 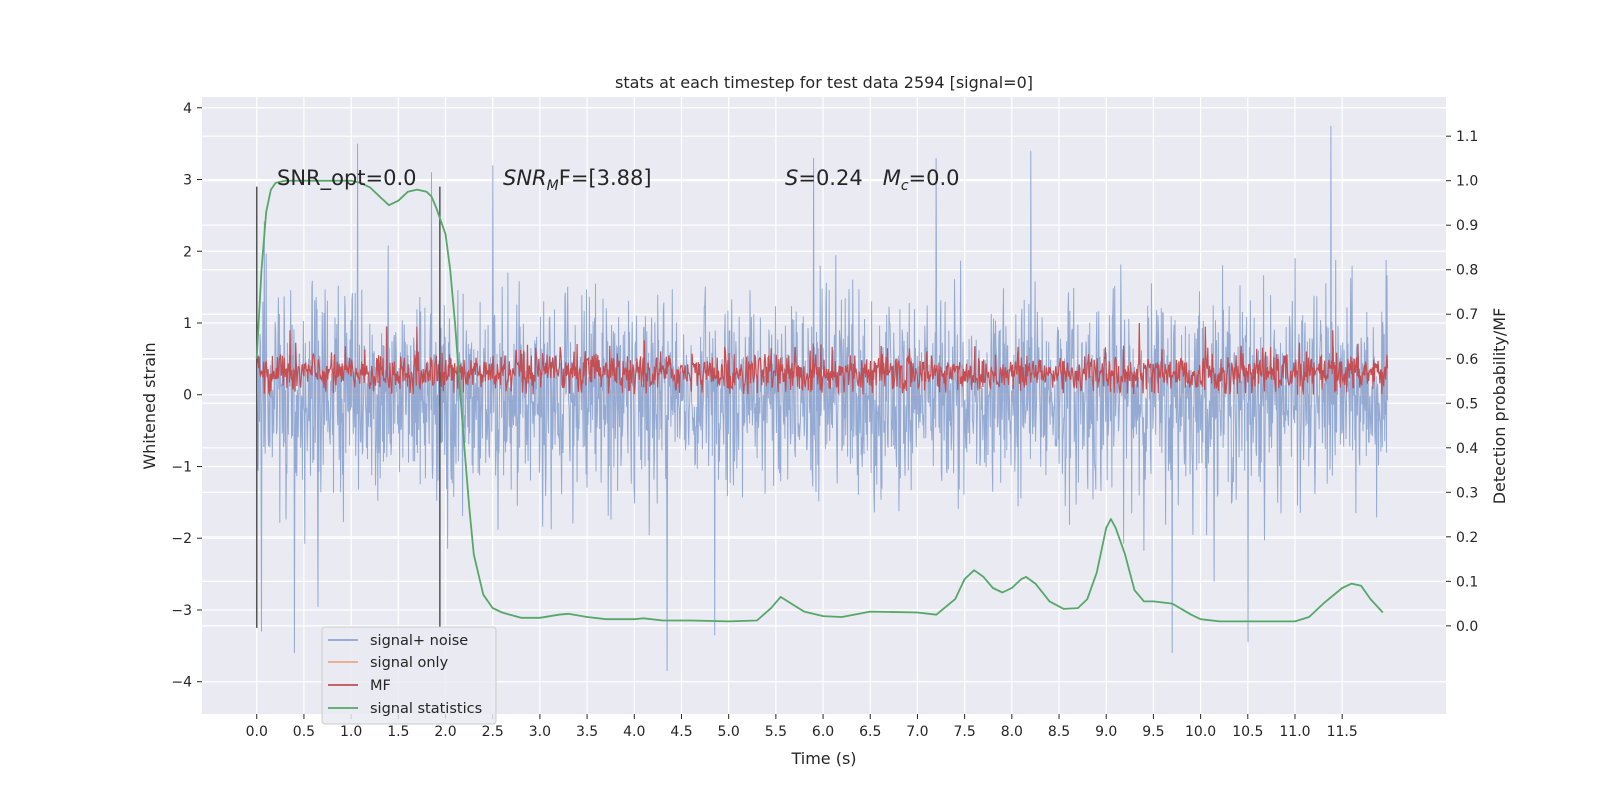 What do you see at coordinates (181, 611) in the screenshot?
I see `y-tick-label-1: −3` at bounding box center [181, 611].